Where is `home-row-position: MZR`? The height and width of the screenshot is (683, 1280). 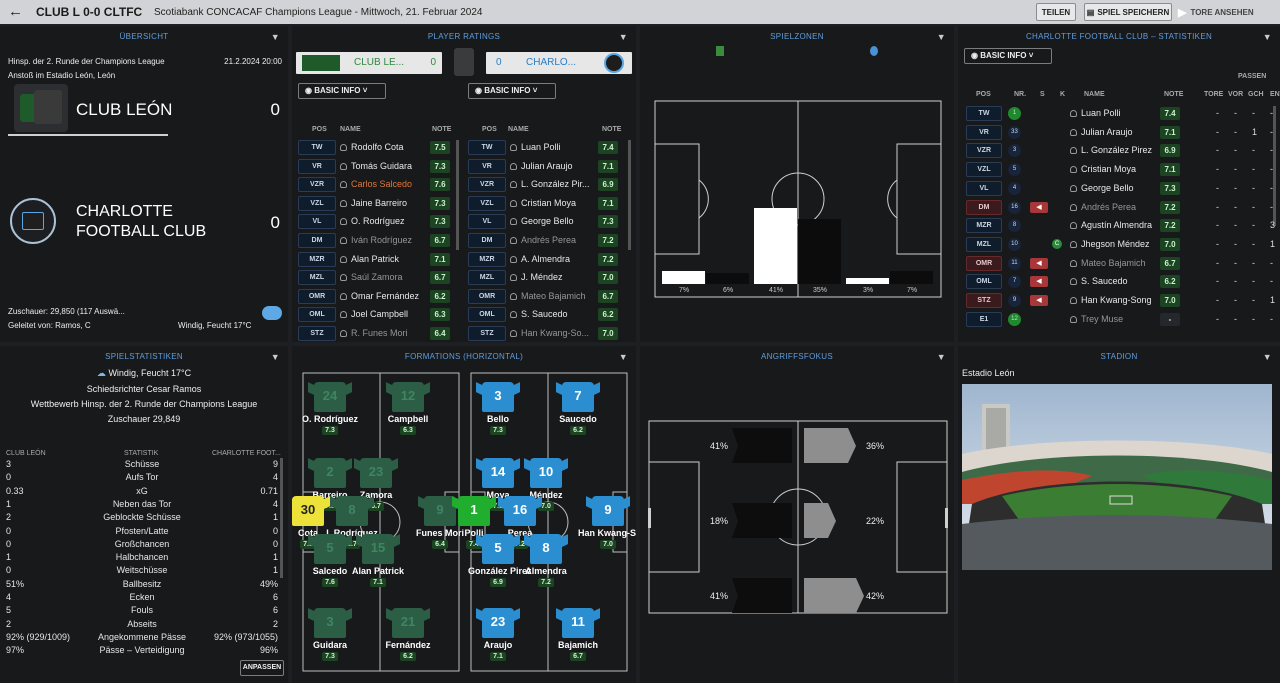 home-row-position: MZR is located at coordinates (317, 259).